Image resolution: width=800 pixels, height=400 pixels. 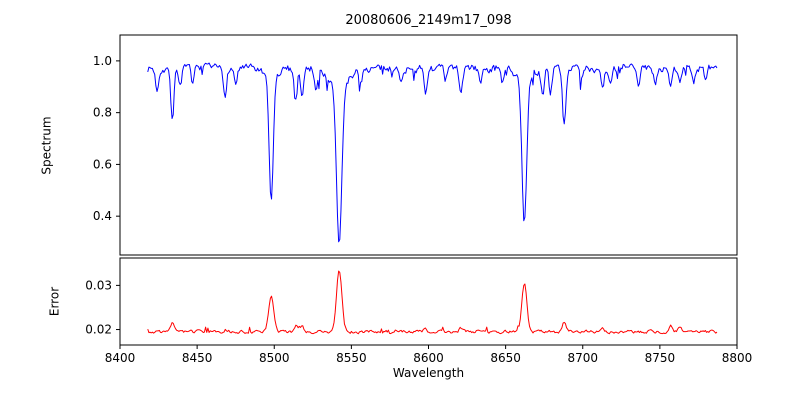 What do you see at coordinates (98, 285) in the screenshot?
I see `y-tick-label: 0.03` at bounding box center [98, 285].